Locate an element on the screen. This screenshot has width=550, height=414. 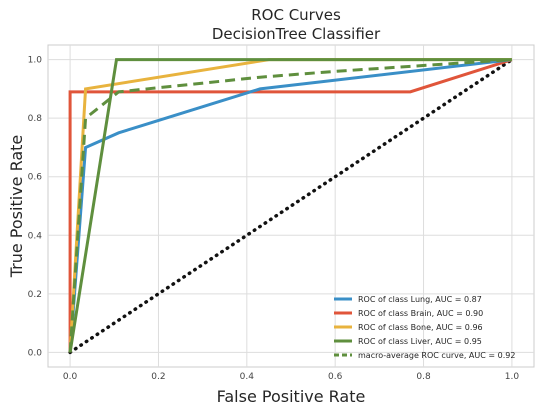
y-tick-labels: 0.0 0.2 0.4 0.6 0.8 1.0 is located at coordinates (35, 207).